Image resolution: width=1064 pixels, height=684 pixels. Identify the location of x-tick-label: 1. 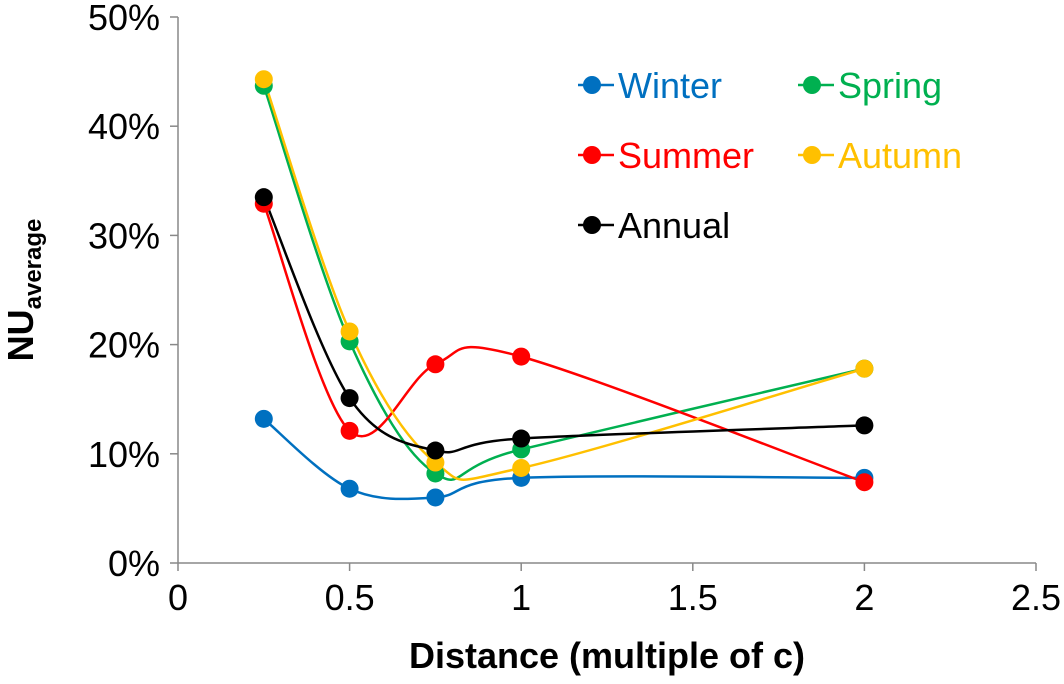
(521, 597).